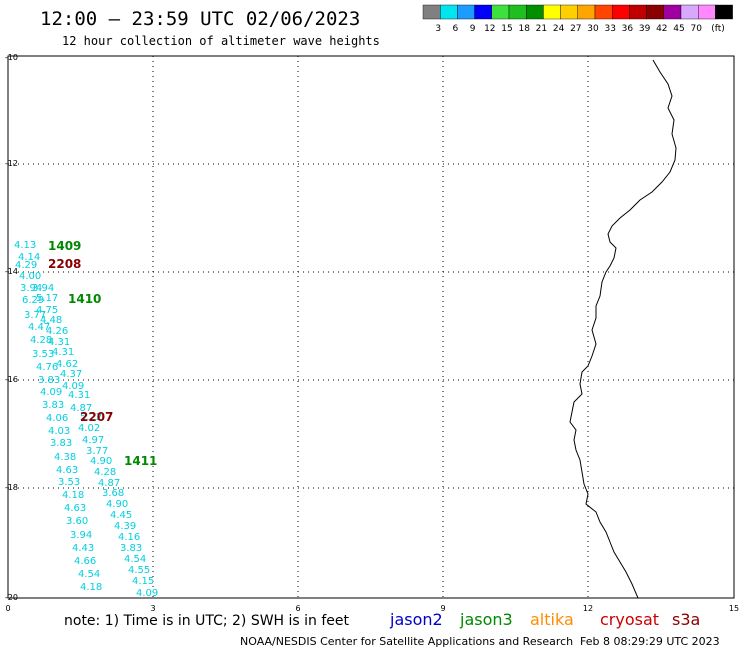  I want to click on satellite-legend-altika: altika, so click(552, 619).